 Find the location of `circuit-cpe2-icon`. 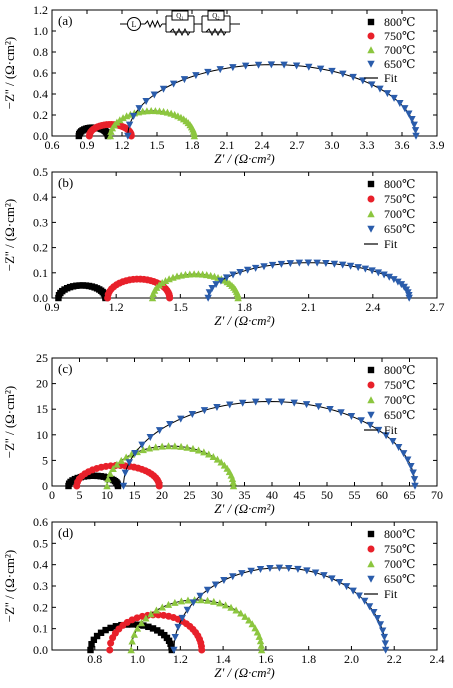

circuit-cpe2-icon is located at coordinates (216, 15).